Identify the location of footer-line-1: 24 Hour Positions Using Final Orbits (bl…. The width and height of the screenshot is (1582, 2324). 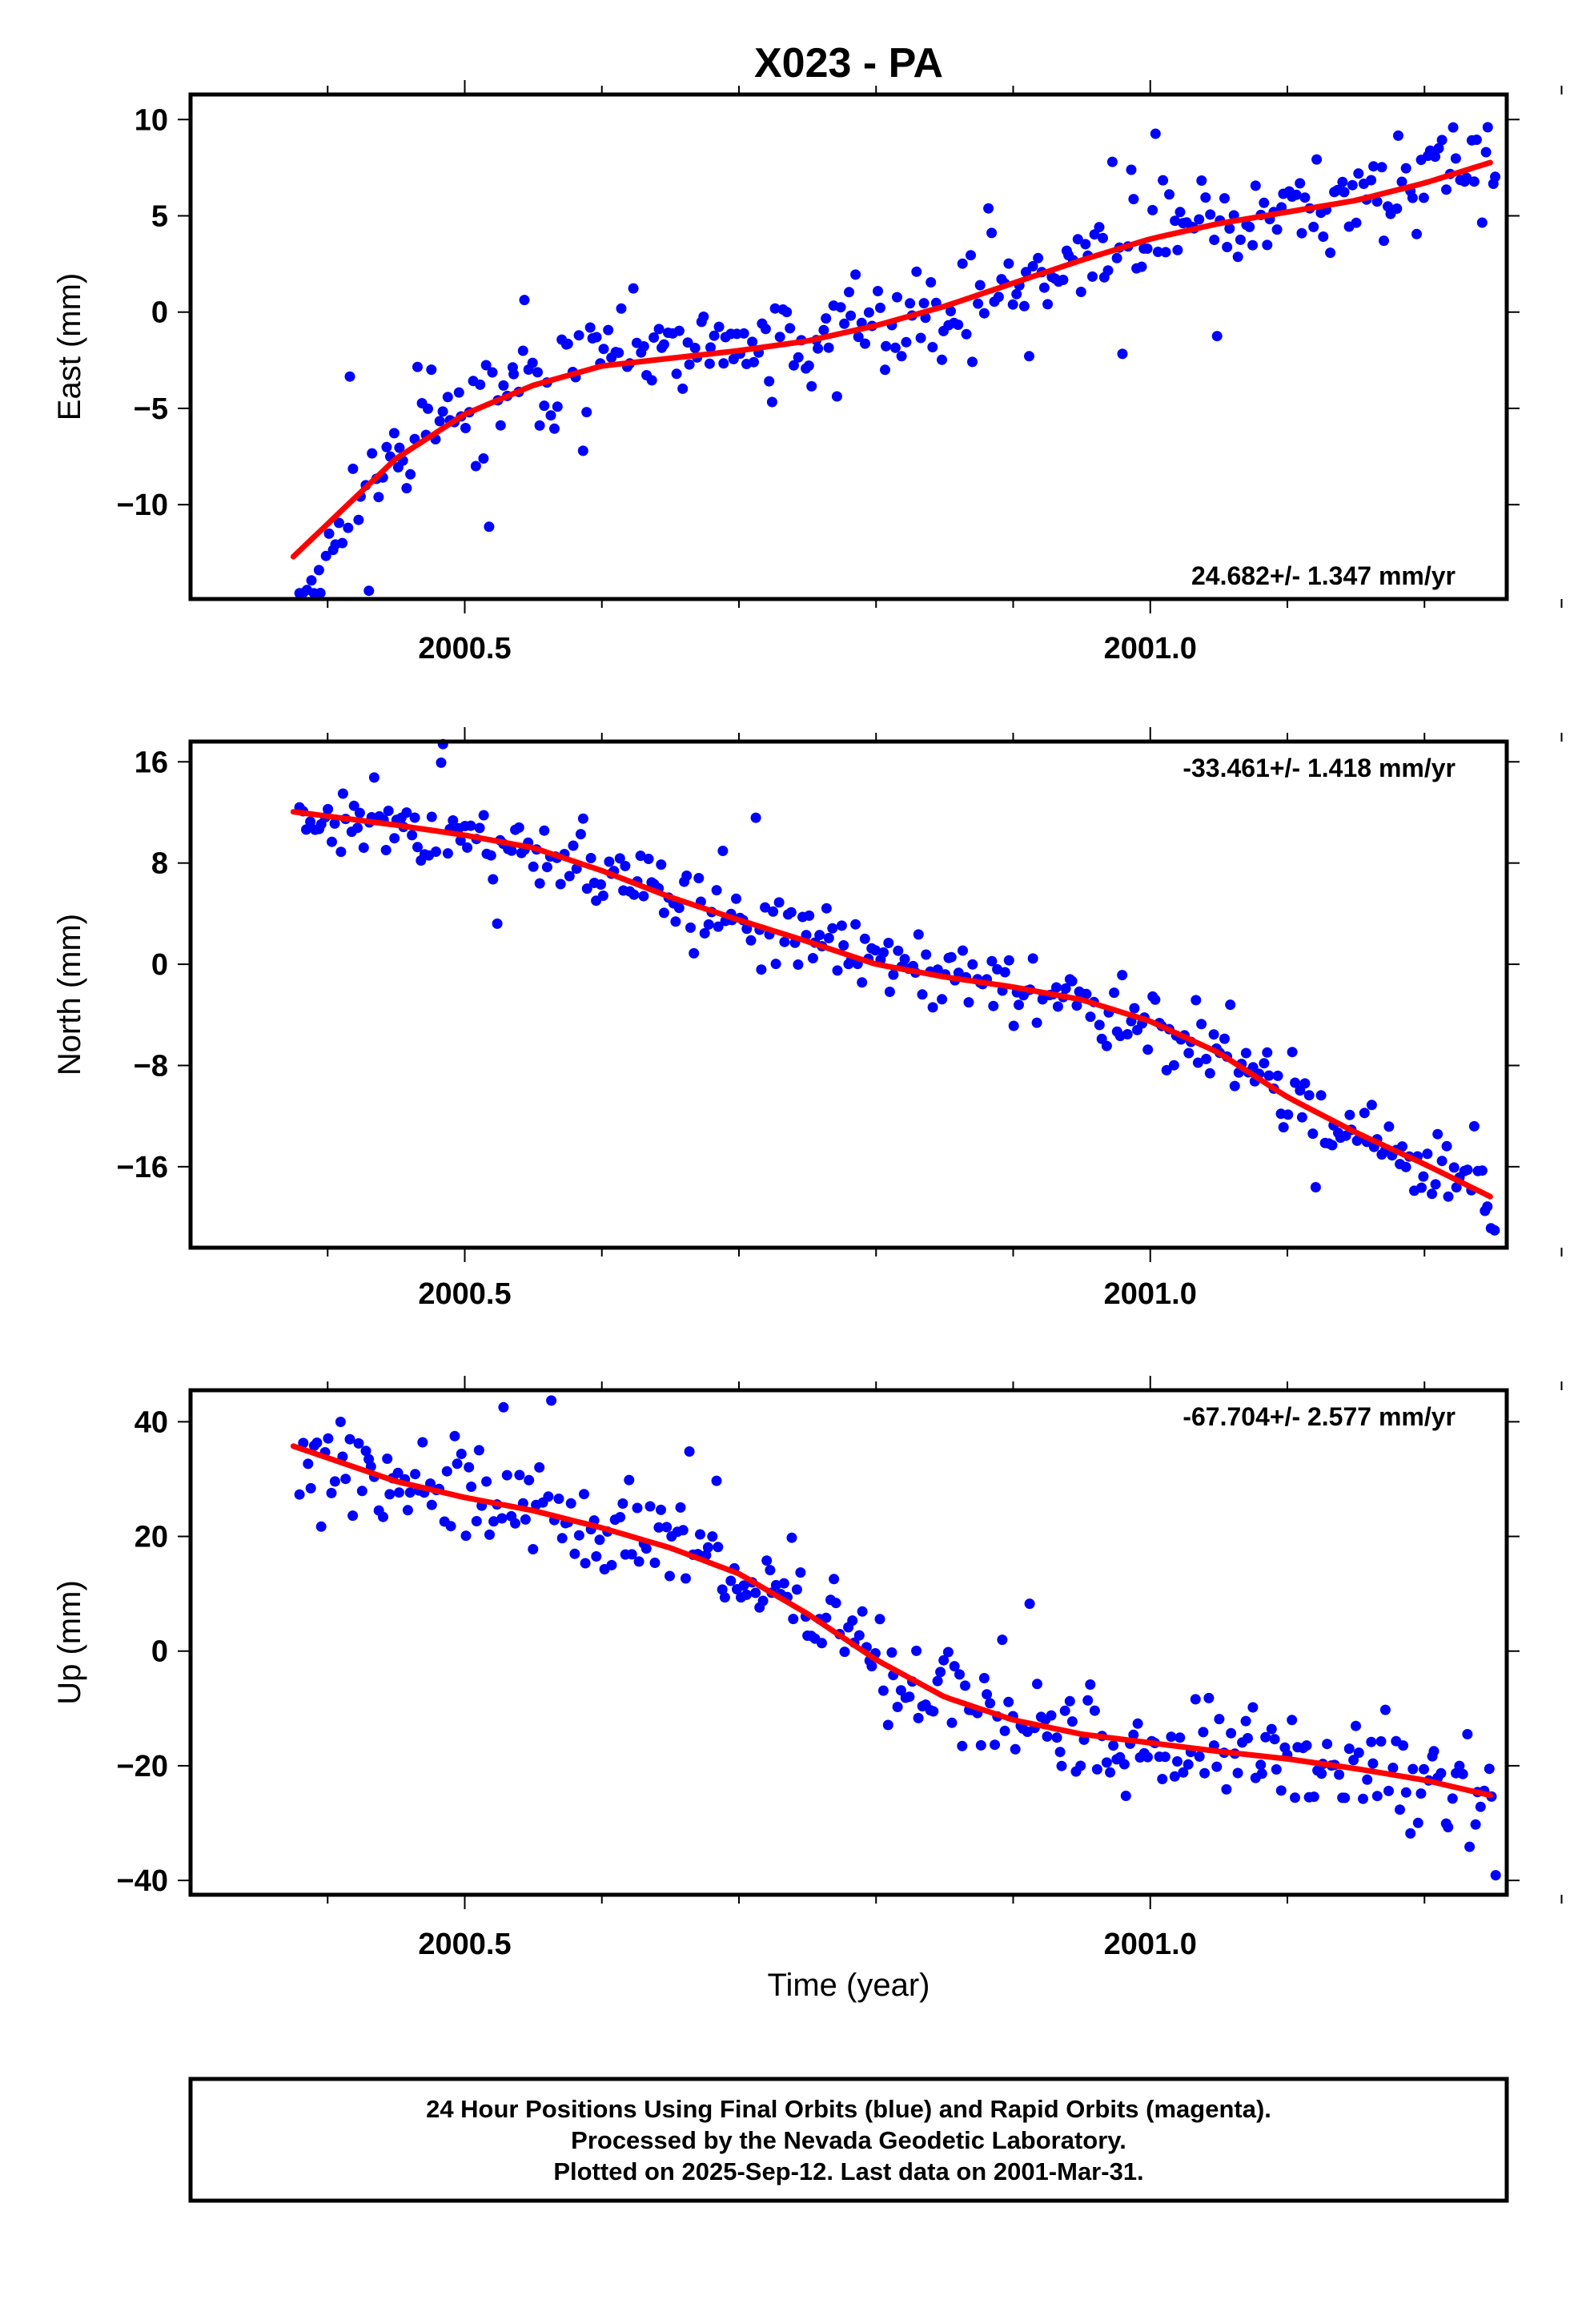
(848, 2109).